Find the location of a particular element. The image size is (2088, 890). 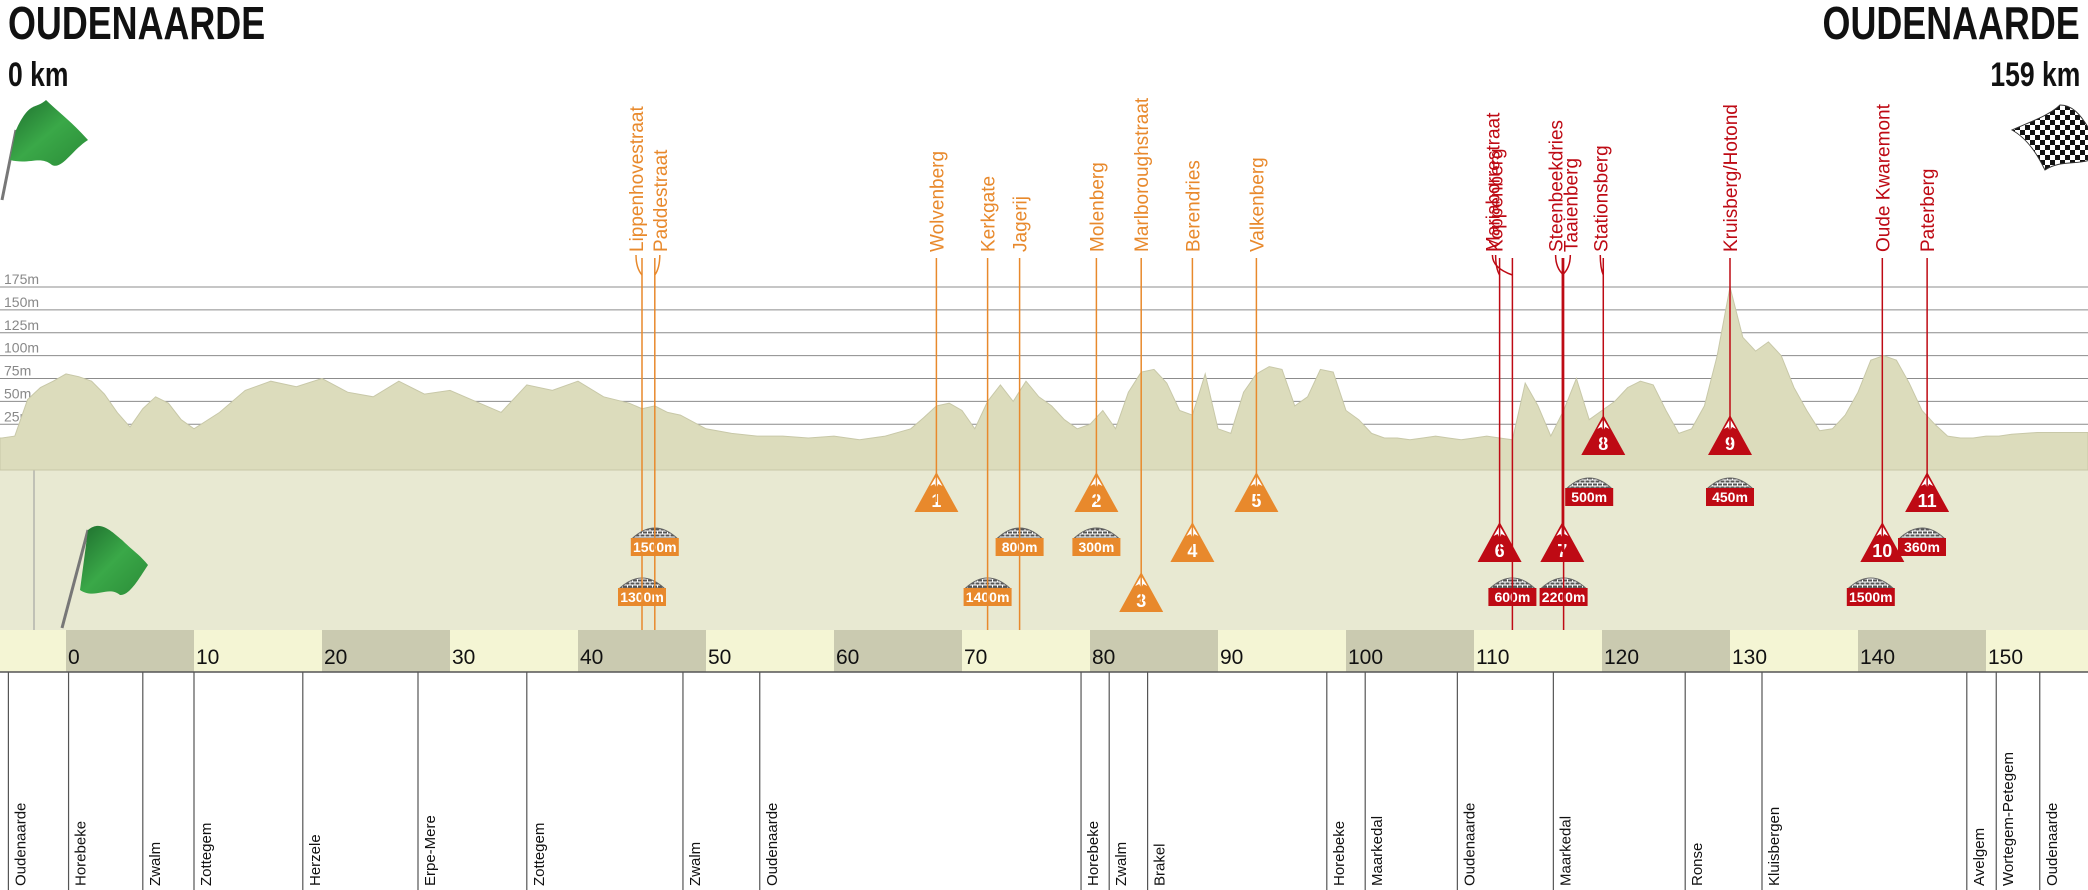

cobble-sector-badge: 1500m is located at coordinates (1870, 591).